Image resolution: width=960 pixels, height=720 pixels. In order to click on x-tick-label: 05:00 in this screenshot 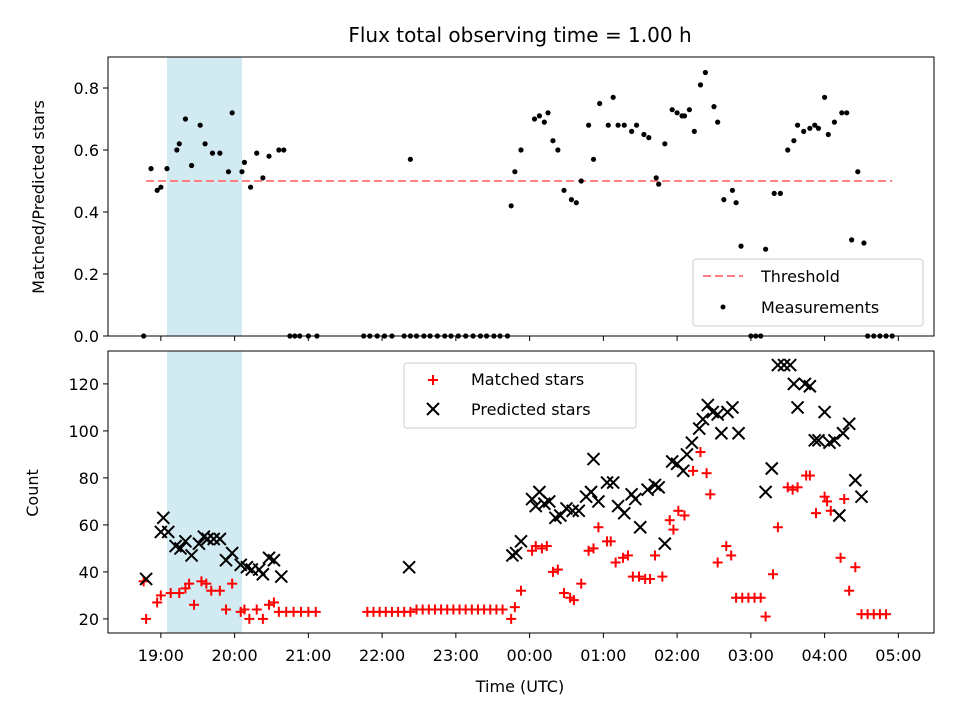, I will do `click(898, 655)`.